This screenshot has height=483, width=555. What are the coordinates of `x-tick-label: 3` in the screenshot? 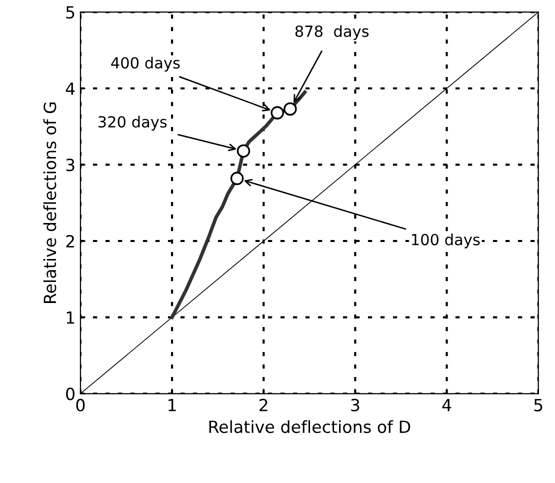 It's located at (355, 405).